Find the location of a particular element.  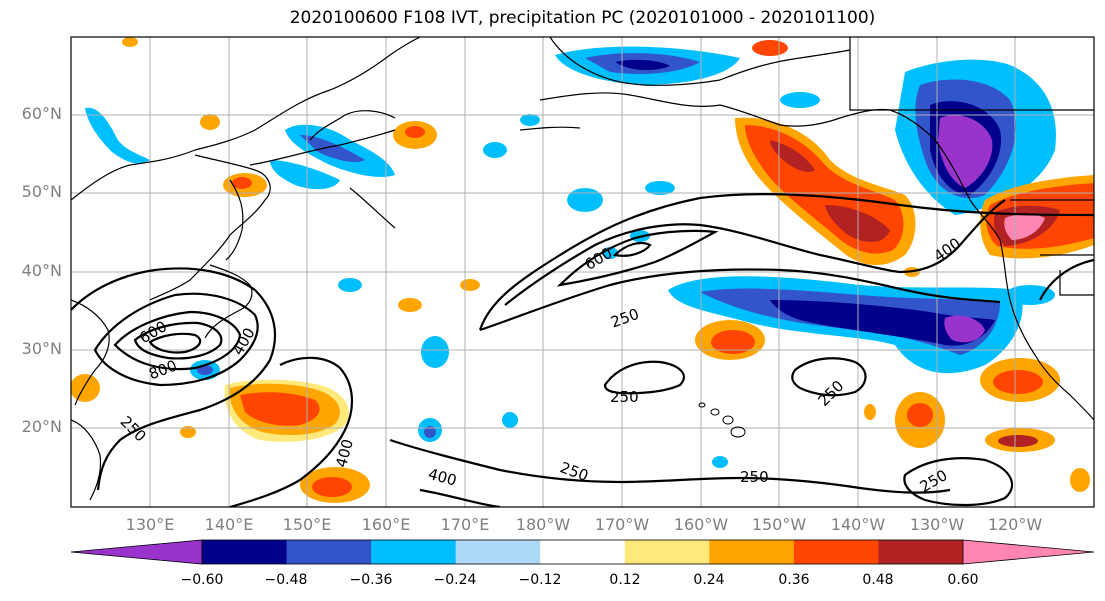

colorbar-tick: 0.12 is located at coordinates (625, 580).